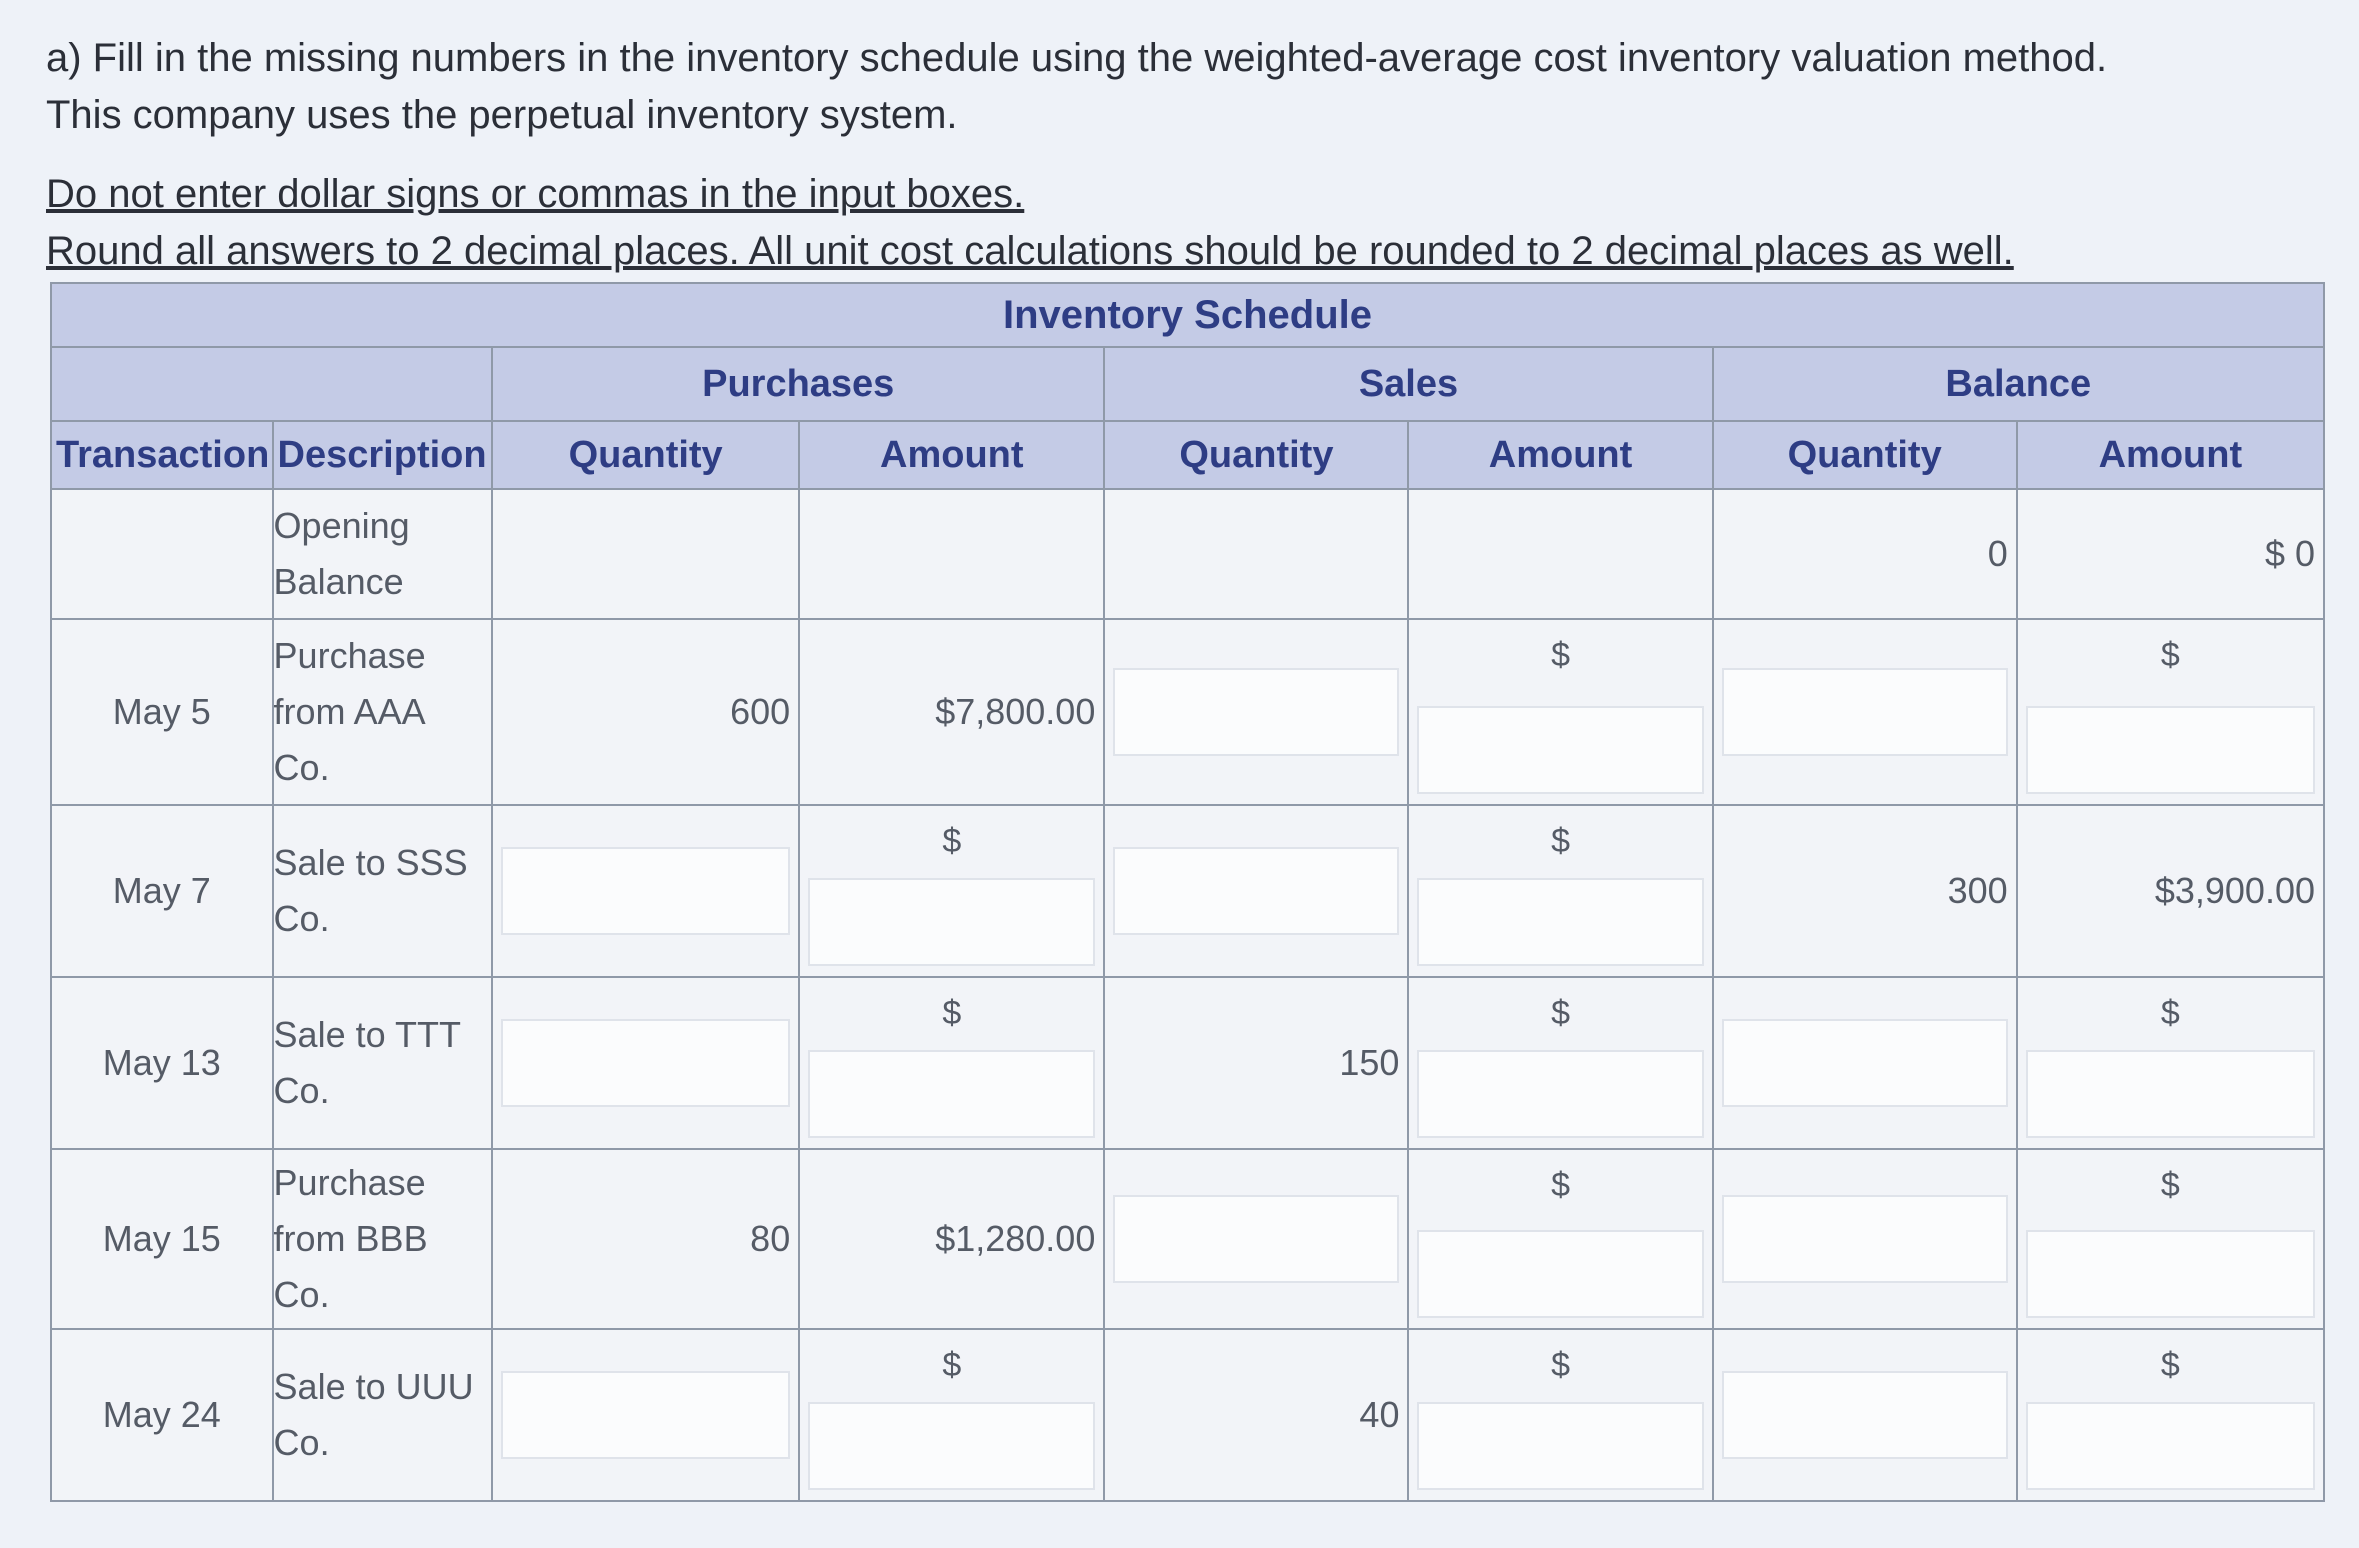 This screenshot has height=1548, width=2359. I want to click on schedule-title: Inventory Schedule, so click(1187, 315).